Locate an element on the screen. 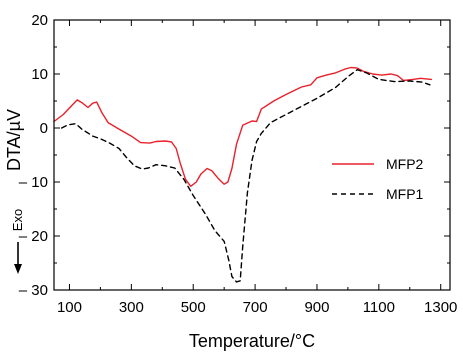 The image size is (463, 353). x-tick-label: 900 is located at coordinates (316, 307).